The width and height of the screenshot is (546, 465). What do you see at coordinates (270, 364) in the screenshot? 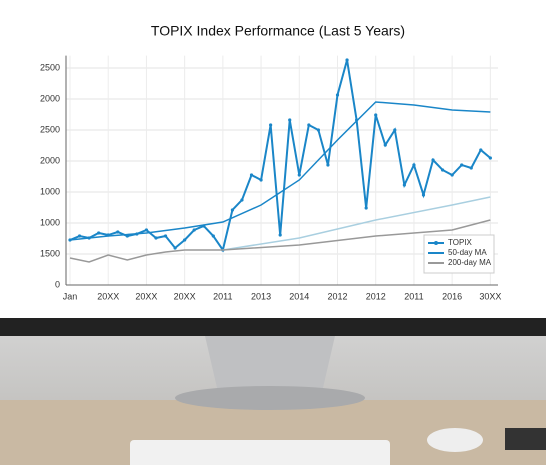
I see `monitor-stand` at bounding box center [270, 364].